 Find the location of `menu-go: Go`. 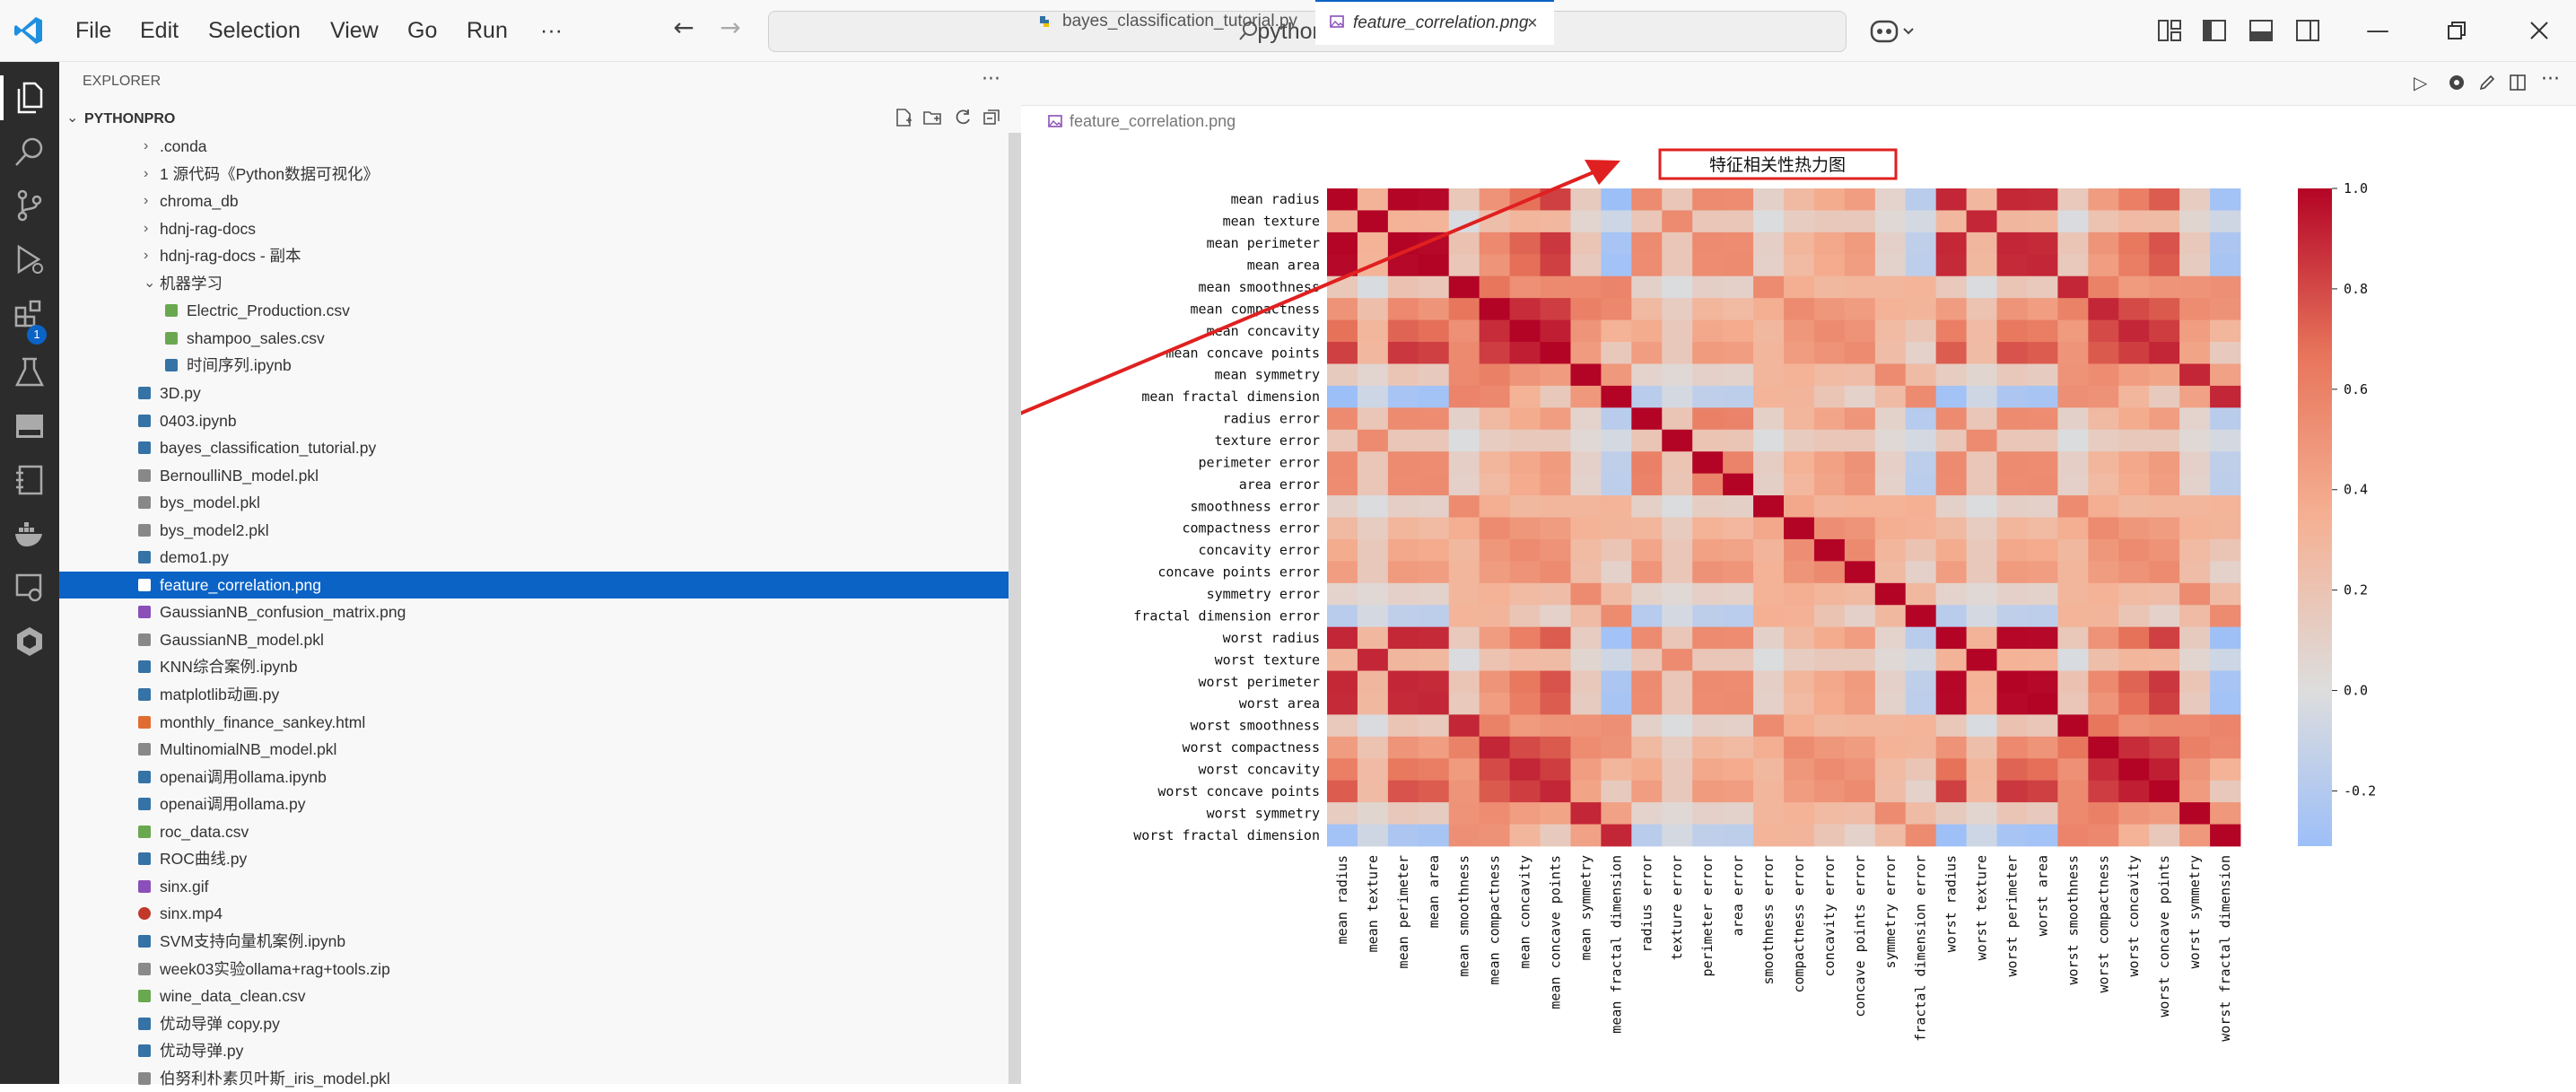

menu-go: Go is located at coordinates (423, 30).